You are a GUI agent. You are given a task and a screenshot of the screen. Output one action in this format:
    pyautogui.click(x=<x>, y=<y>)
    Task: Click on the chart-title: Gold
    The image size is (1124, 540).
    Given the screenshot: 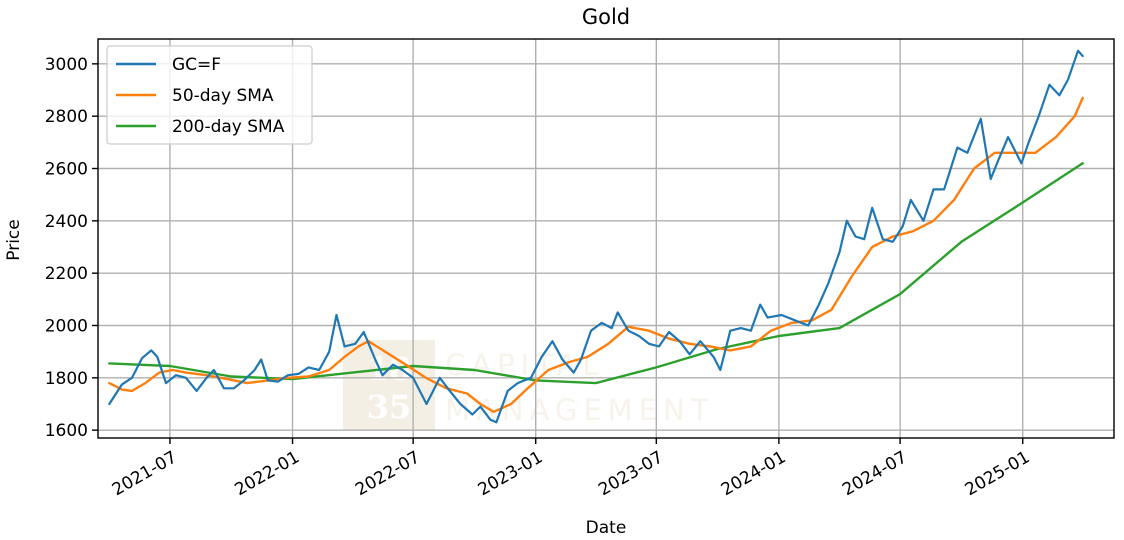 What is the action you would take?
    pyautogui.click(x=606, y=17)
    